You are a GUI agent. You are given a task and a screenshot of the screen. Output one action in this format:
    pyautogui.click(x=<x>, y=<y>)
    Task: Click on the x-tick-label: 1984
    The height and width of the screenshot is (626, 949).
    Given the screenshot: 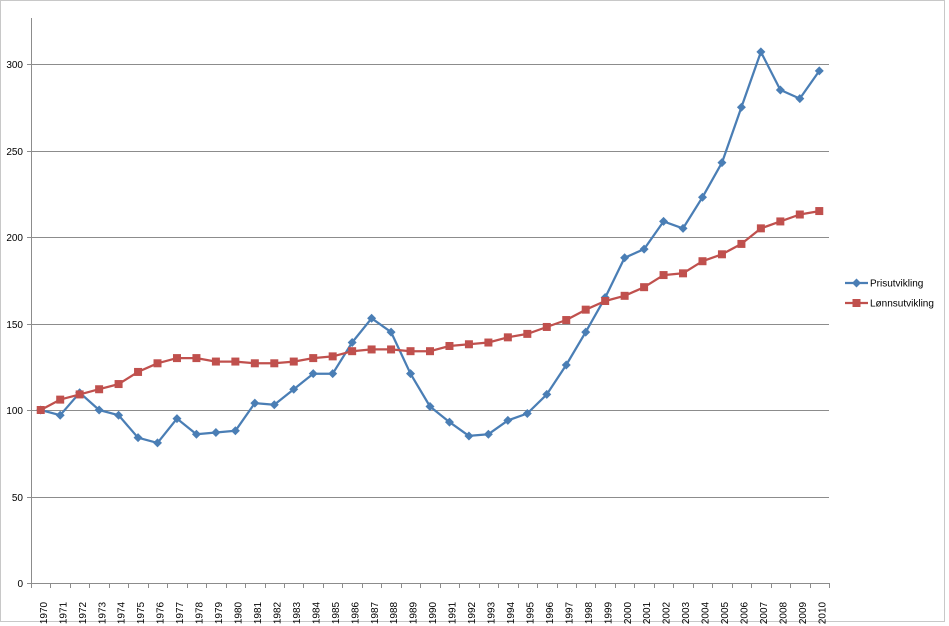 What is the action you would take?
    pyautogui.click(x=316, y=612)
    